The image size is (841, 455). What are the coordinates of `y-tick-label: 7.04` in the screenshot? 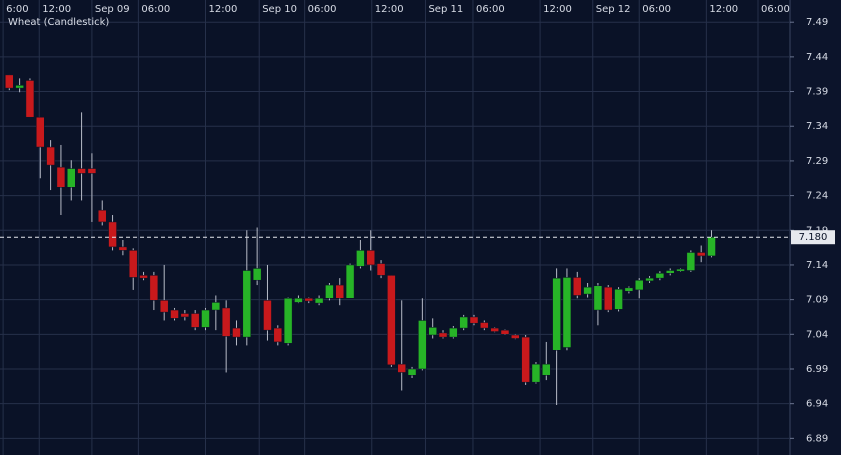 It's located at (817, 334).